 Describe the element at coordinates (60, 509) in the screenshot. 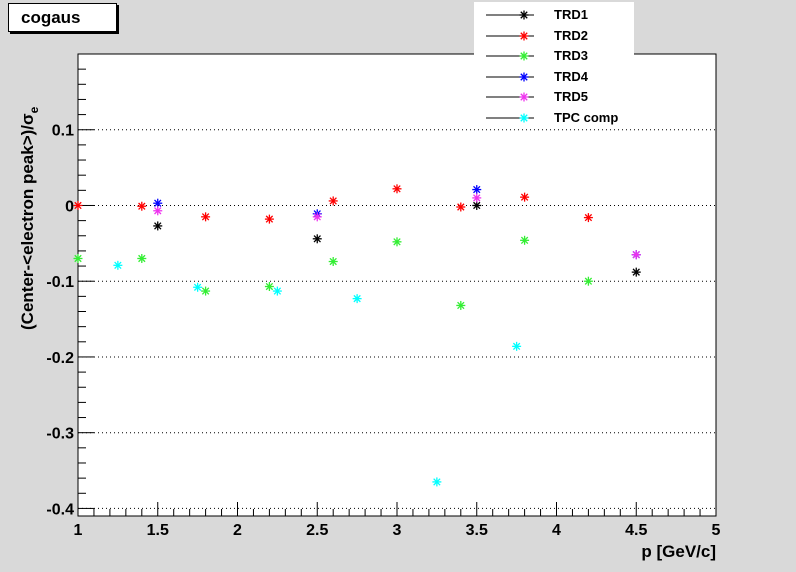

I see `y-tick-label: -0.4` at that location.